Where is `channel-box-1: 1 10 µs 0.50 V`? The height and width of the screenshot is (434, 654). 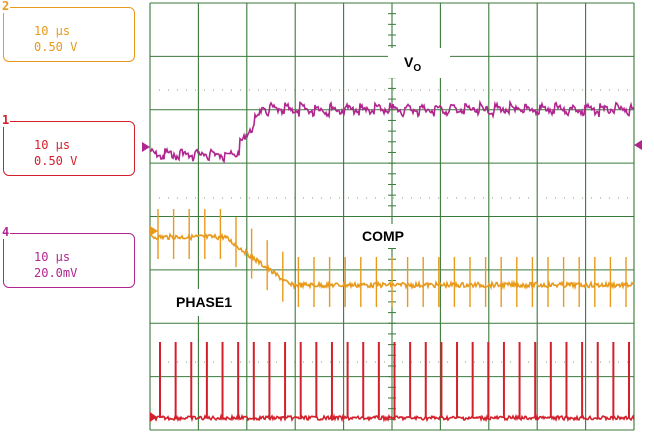 channel-box-1: 1 10 µs 0.50 V is located at coordinates (68, 144).